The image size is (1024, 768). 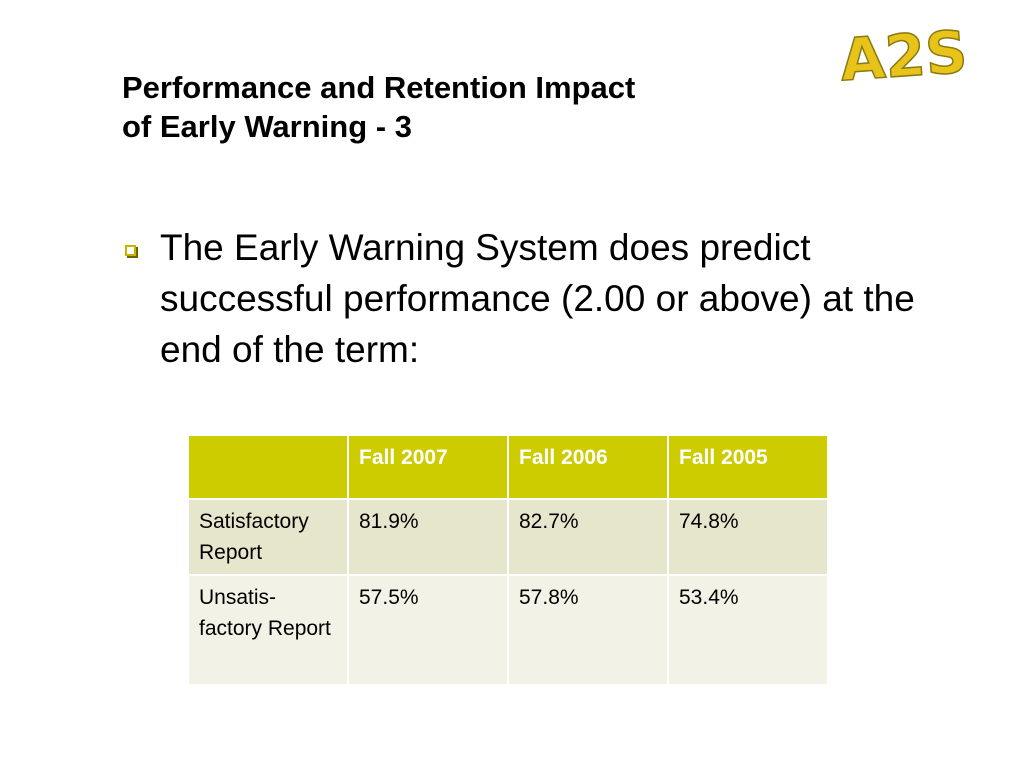 I want to click on header-cell-empty, so click(x=268, y=467).